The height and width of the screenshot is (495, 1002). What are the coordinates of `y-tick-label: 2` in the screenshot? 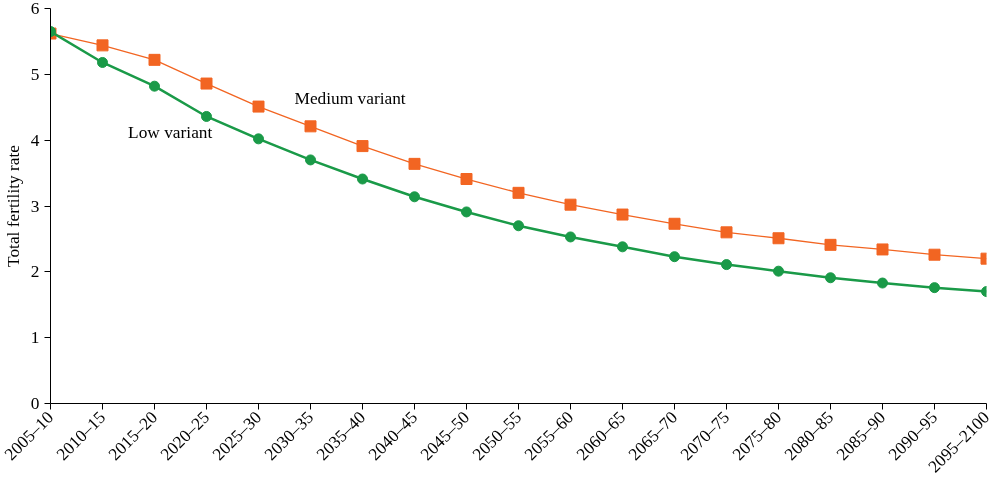 It's located at (35, 272).